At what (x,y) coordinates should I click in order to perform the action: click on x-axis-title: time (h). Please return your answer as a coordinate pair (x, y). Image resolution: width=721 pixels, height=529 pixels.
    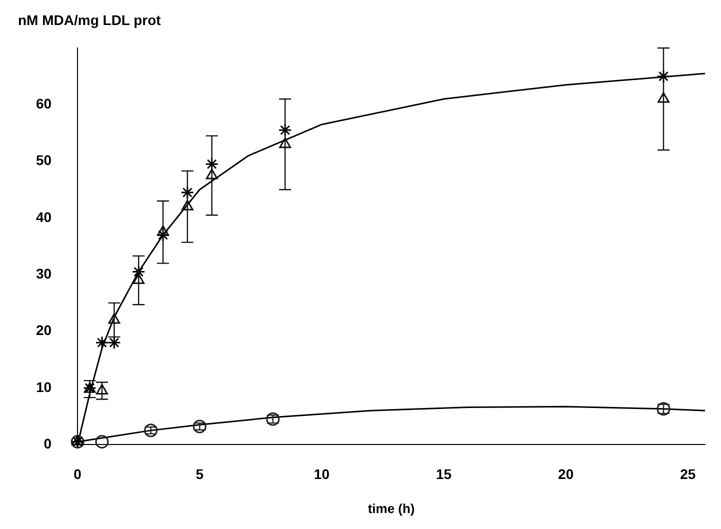
    Looking at the image, I should click on (391, 508).